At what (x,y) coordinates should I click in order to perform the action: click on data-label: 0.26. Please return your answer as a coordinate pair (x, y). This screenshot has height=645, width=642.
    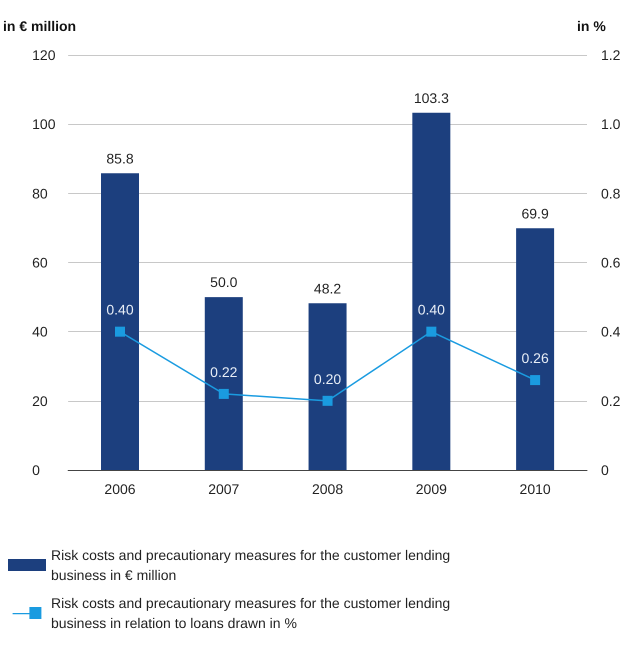
    Looking at the image, I should click on (535, 358).